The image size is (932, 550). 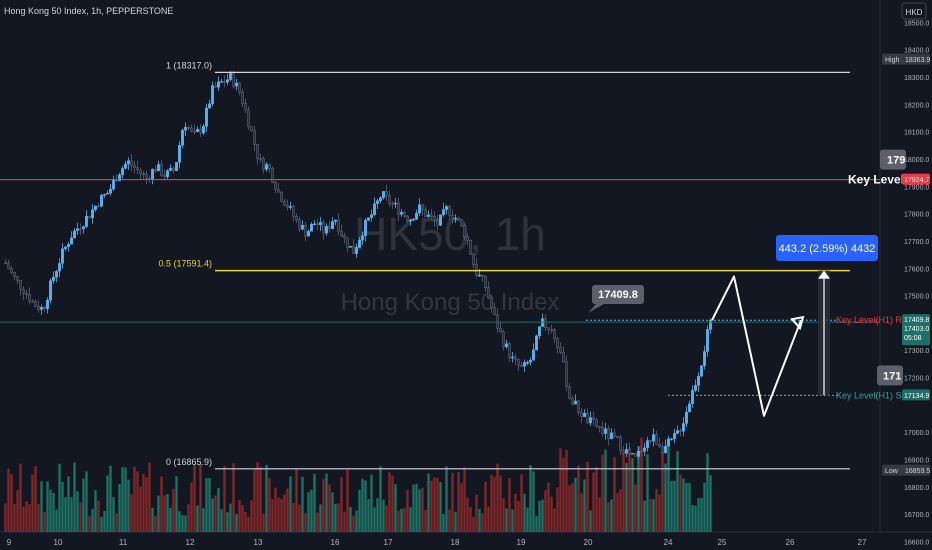 What do you see at coordinates (893, 159) in the screenshot?
I see `key-level-callout-box` at bounding box center [893, 159].